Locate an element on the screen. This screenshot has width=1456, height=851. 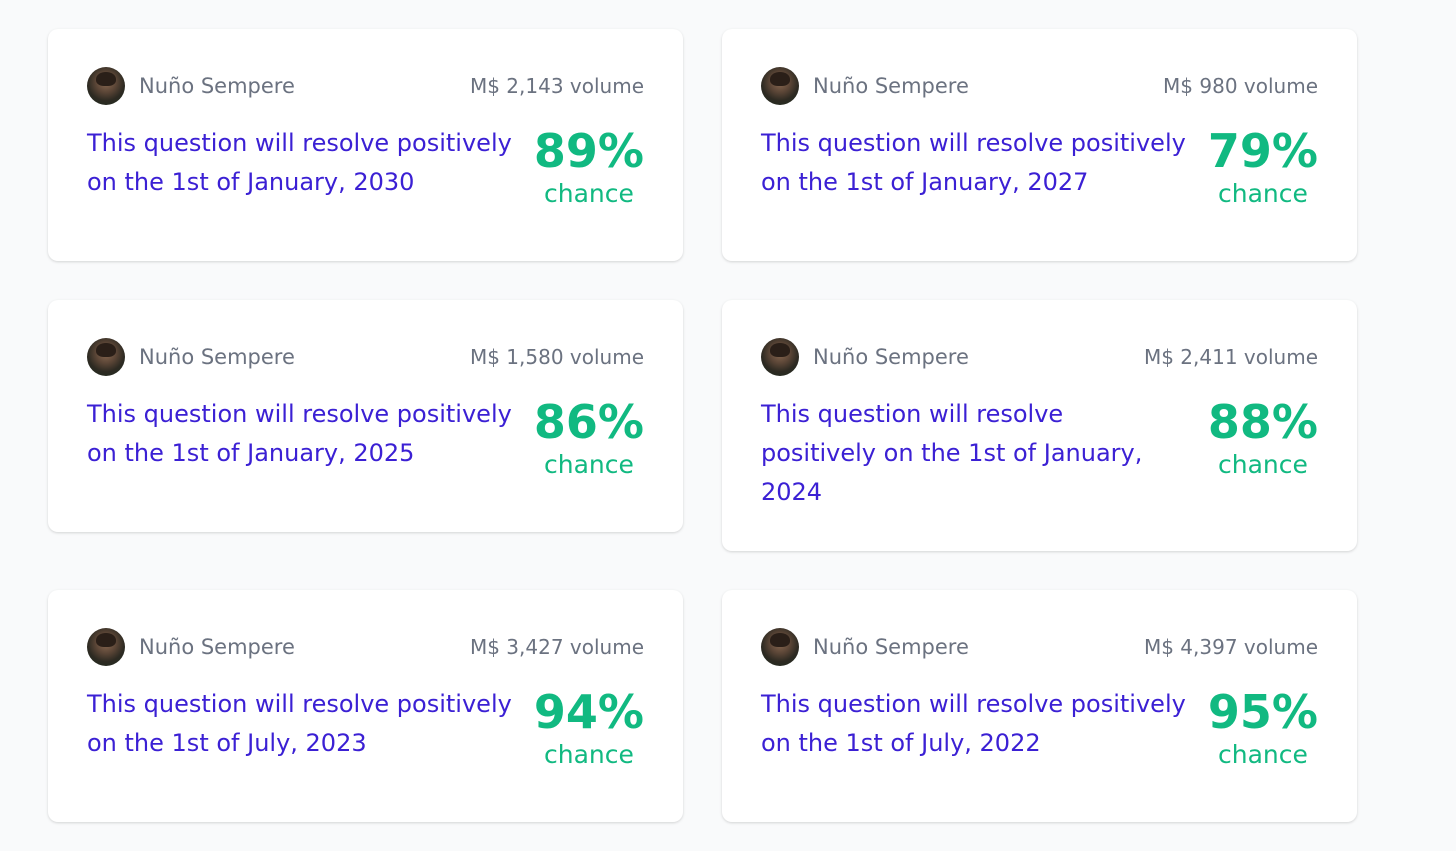
probability-value: 89% is located at coordinates (588, 151).